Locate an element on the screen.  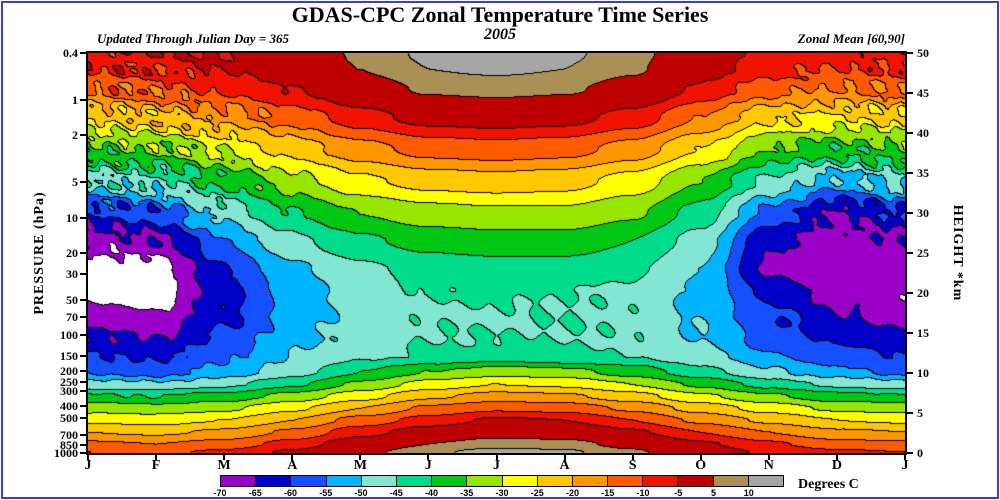
colorbar-tick-label: -45 is located at coordinates (396, 493).